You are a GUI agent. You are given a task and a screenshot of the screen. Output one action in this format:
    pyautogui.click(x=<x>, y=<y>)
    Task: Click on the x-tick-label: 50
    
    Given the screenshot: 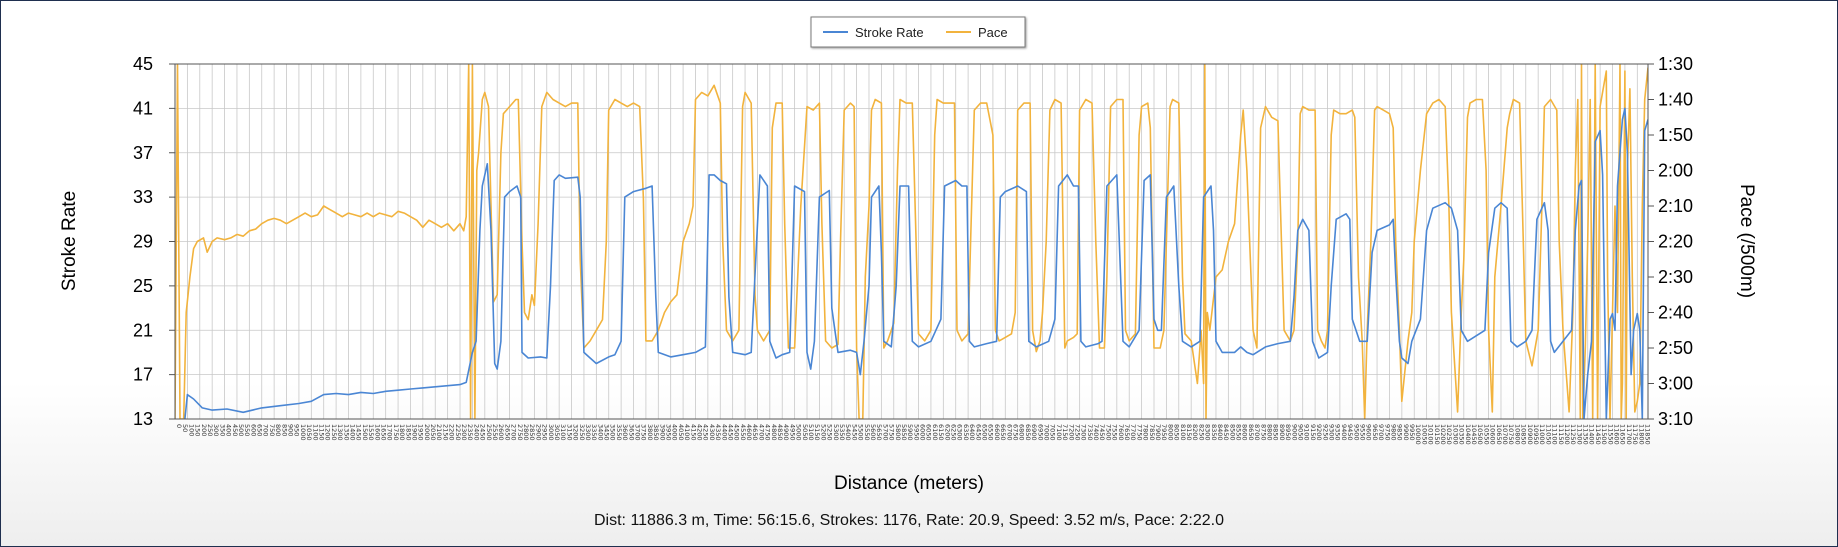 What is the action you would take?
    pyautogui.click(x=185, y=428)
    